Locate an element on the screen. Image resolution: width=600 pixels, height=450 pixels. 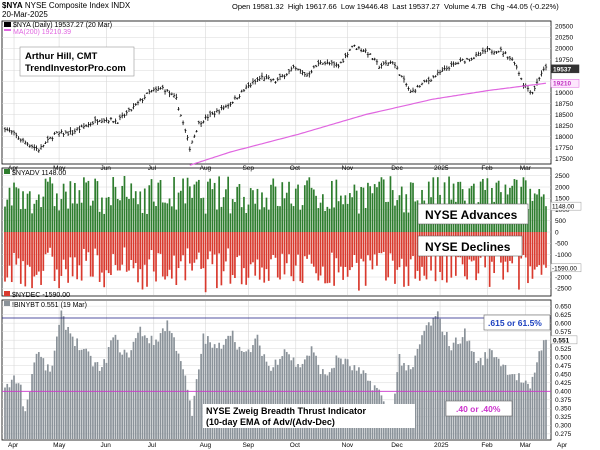
price-x-tick-label: May is located at coordinates (59, 168).